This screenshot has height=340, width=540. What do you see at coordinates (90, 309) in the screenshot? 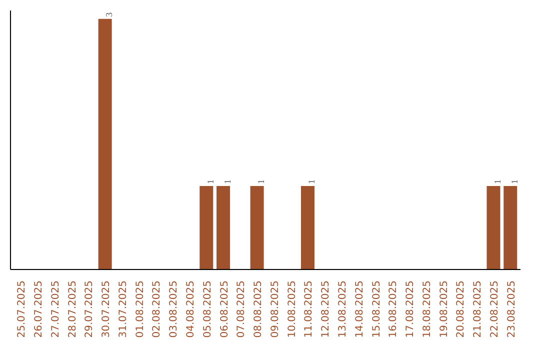
I see `x-tick-label: 29.07.2025` at bounding box center [90, 309].